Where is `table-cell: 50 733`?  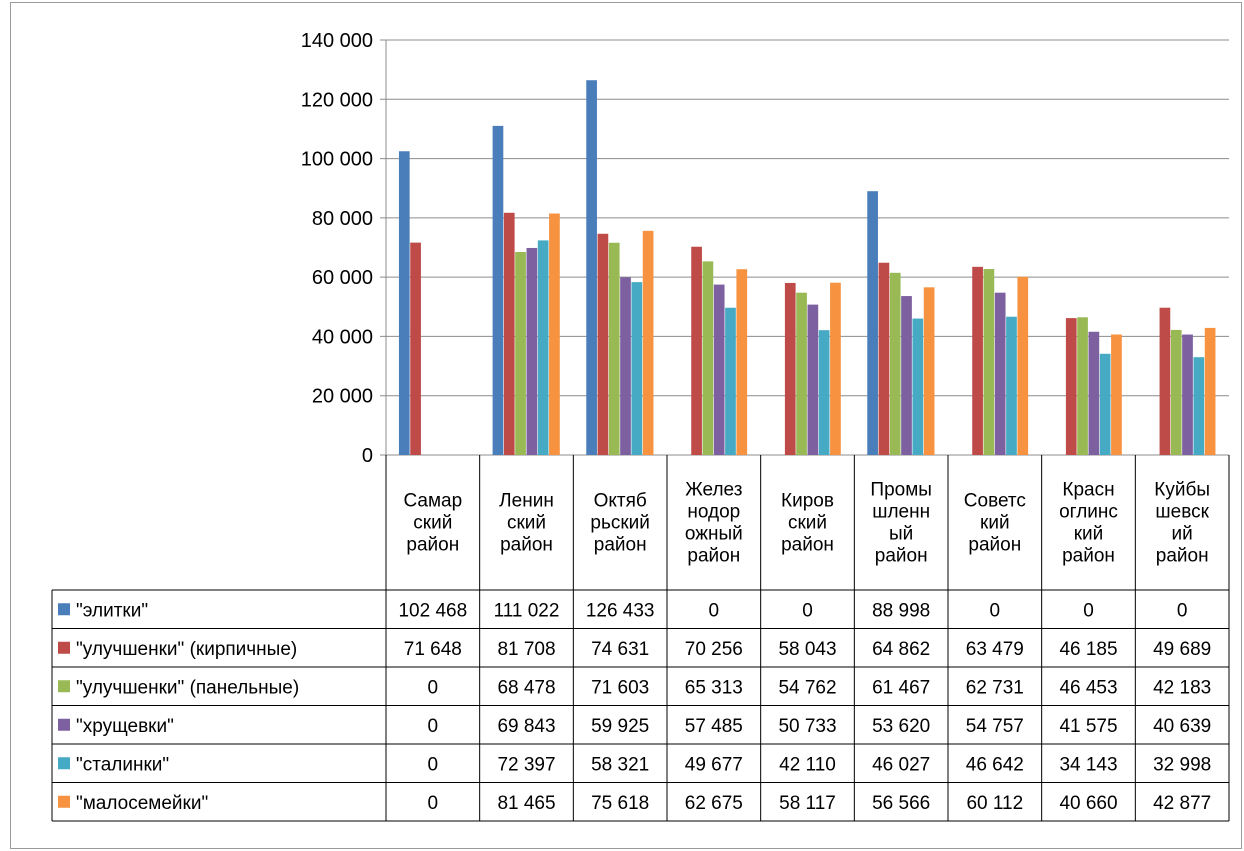 table-cell: 50 733 is located at coordinates (807, 726).